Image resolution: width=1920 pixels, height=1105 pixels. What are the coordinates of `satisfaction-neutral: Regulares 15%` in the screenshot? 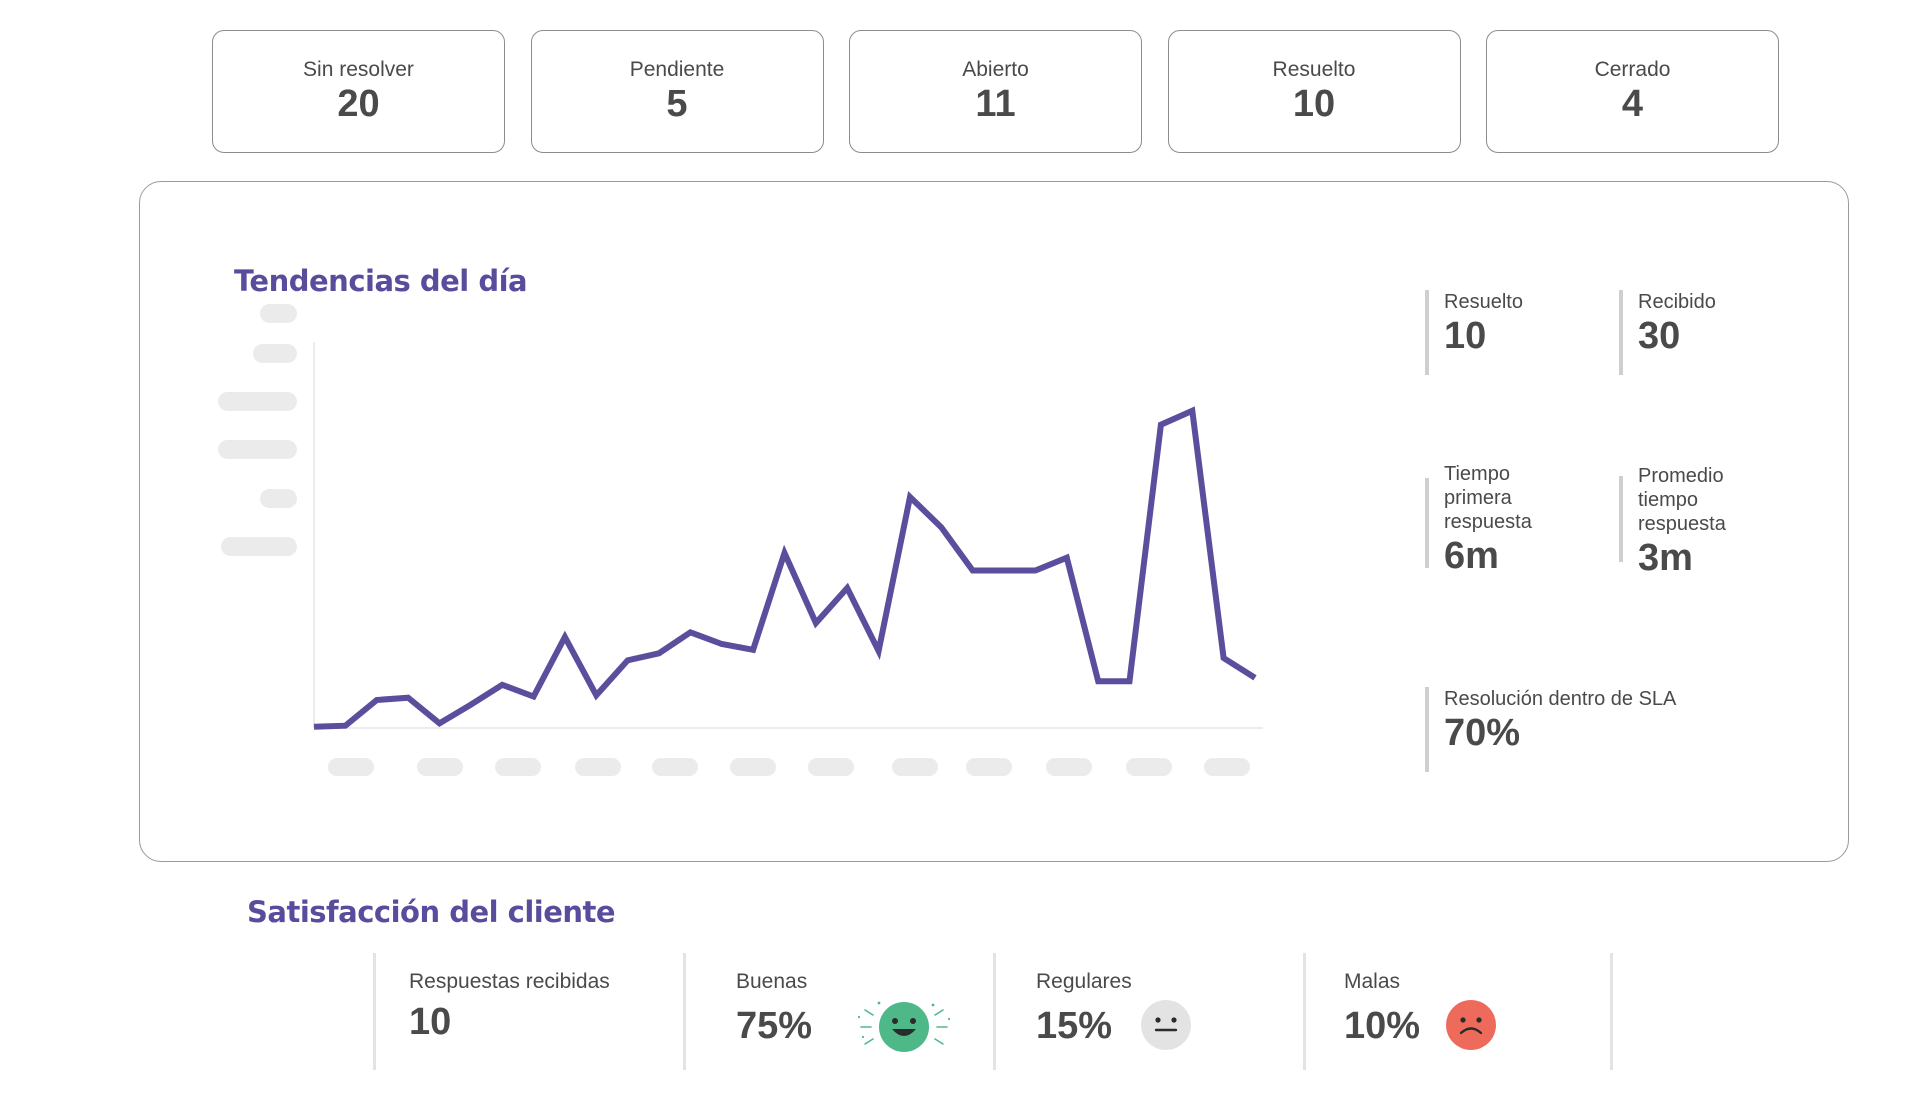 It's located at (1148, 1011).